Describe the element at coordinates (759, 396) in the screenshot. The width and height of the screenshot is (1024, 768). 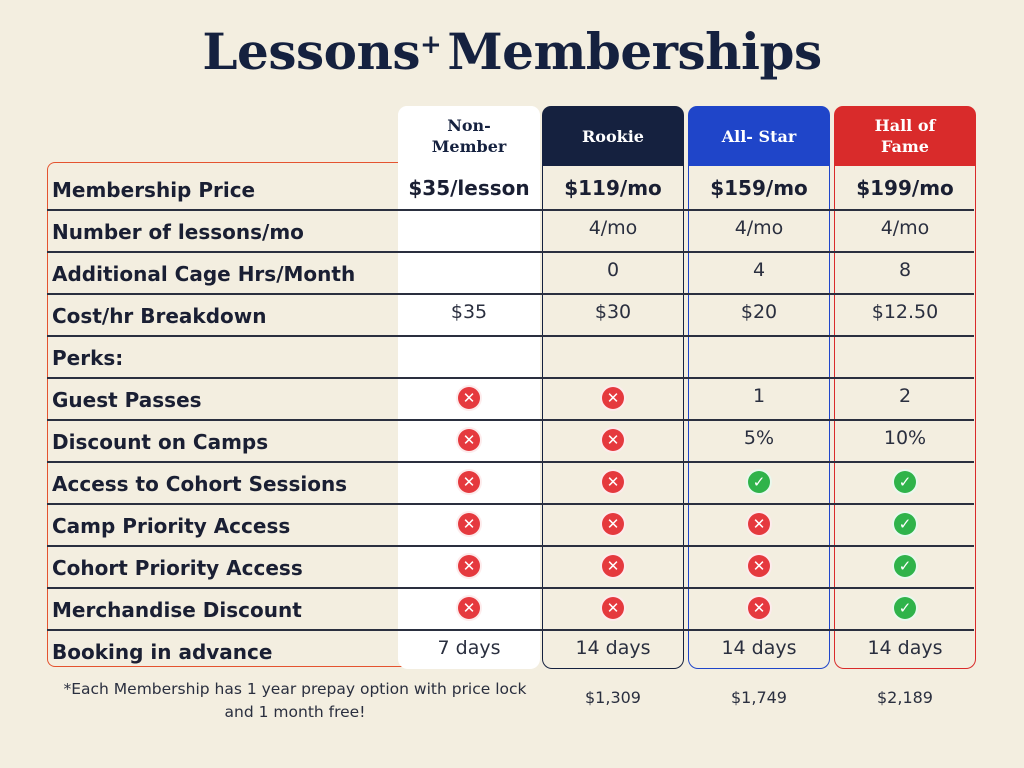
I see `cell-guest-passes: 1` at that location.